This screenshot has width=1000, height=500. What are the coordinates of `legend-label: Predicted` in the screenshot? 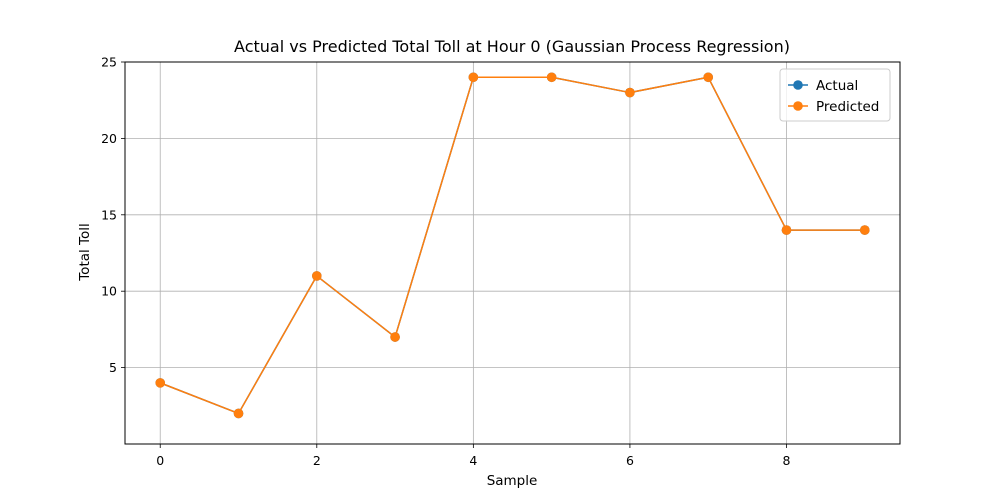 It's located at (847, 107).